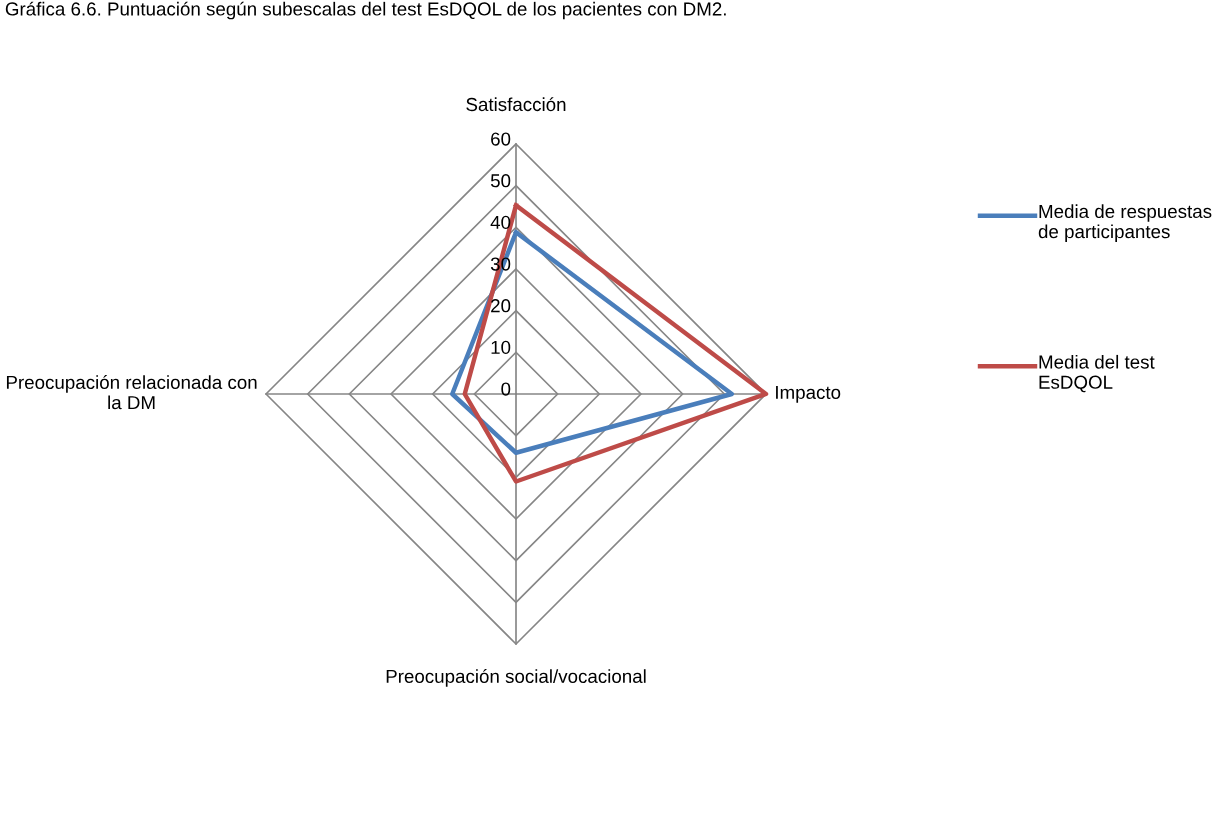 This screenshot has height=814, width=1219. I want to click on spoke-label: Impacto, so click(808, 394).